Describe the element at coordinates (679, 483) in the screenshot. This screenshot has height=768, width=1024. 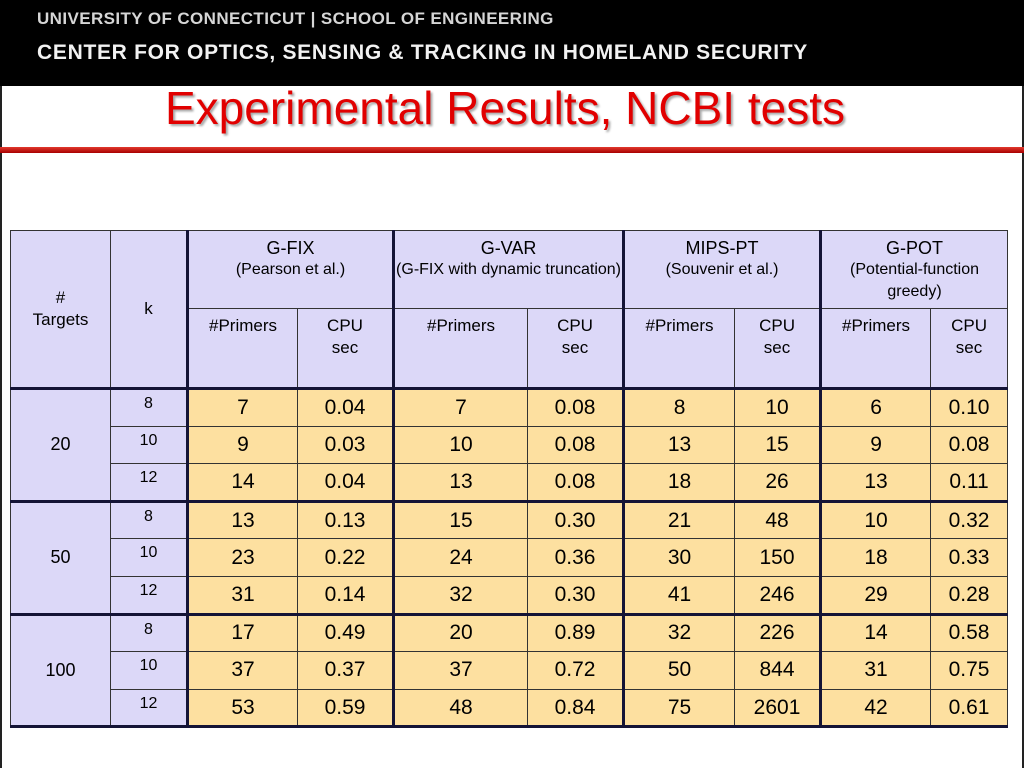
I see `cell-mipspt-primers: 18` at that location.